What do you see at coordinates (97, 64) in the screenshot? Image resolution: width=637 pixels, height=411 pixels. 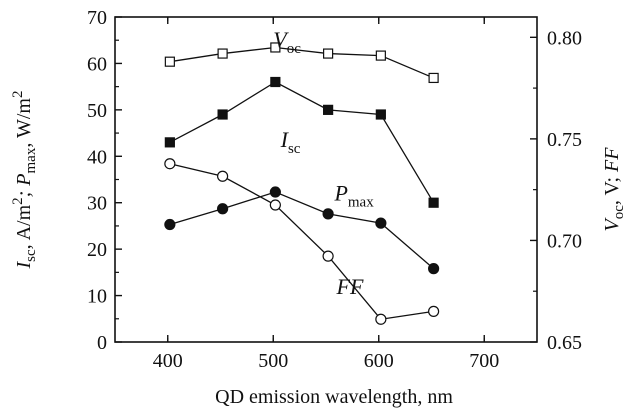 I see `y-left-tick-label: 60` at bounding box center [97, 64].